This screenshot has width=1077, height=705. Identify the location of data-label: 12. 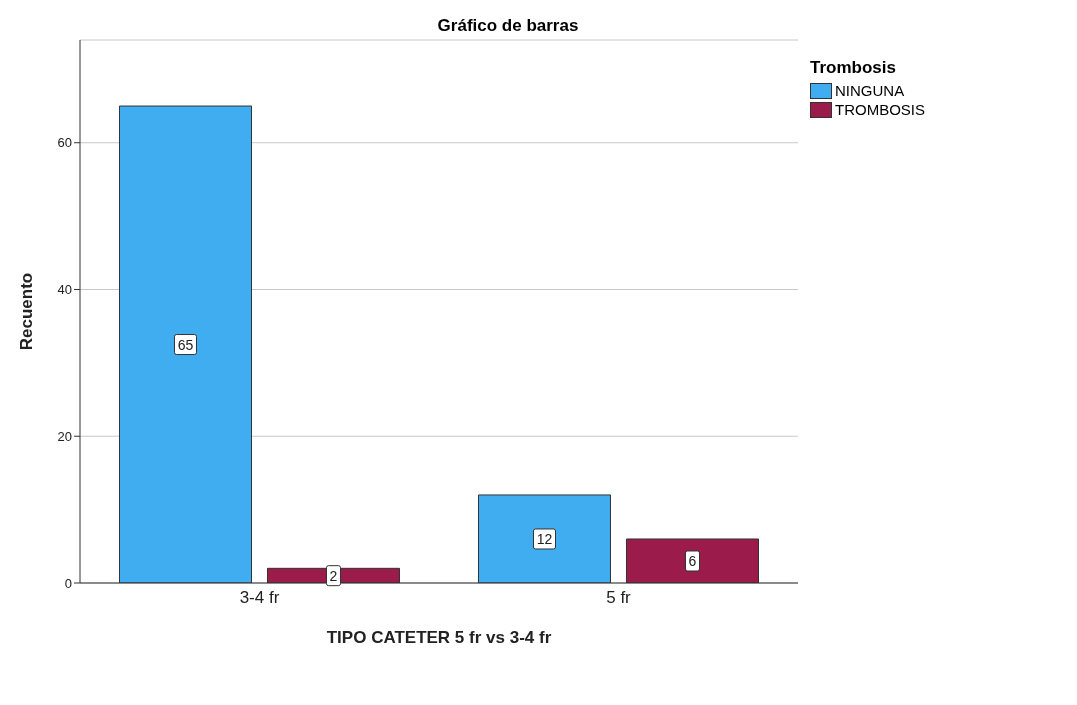
(544, 538).